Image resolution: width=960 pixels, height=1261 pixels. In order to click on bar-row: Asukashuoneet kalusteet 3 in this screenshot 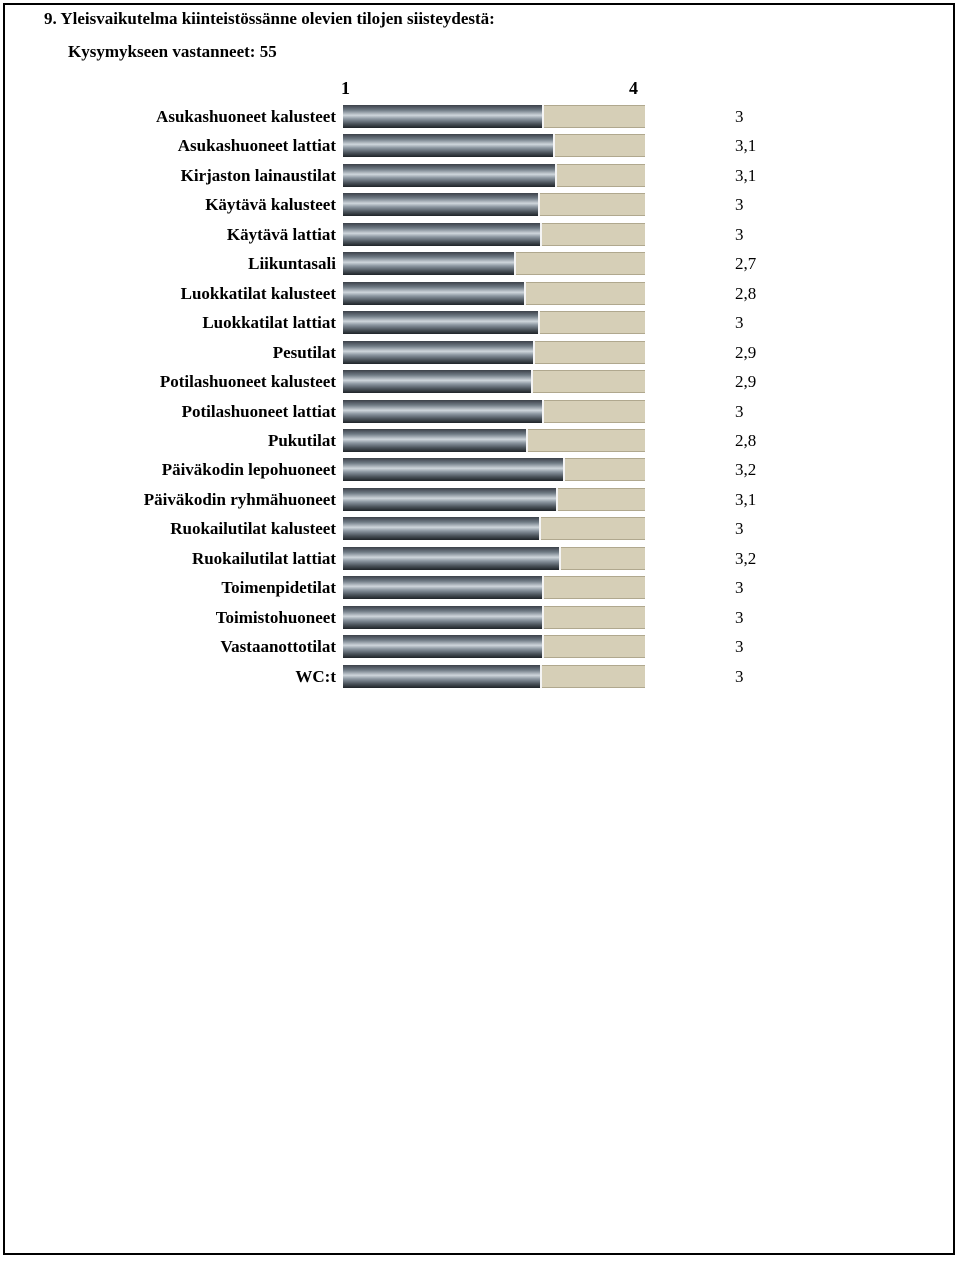, I will do `click(480, 117)`.